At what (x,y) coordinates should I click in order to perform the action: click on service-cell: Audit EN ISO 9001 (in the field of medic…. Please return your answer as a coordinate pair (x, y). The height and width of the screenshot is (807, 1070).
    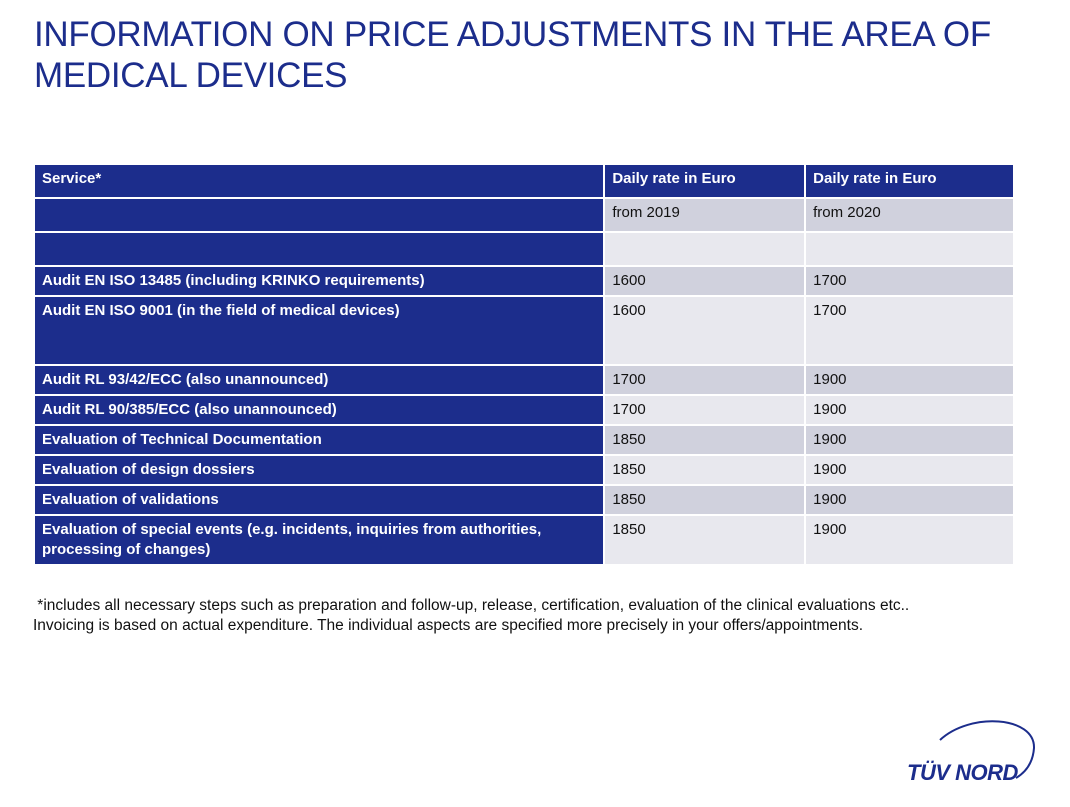
    Looking at the image, I should click on (319, 330).